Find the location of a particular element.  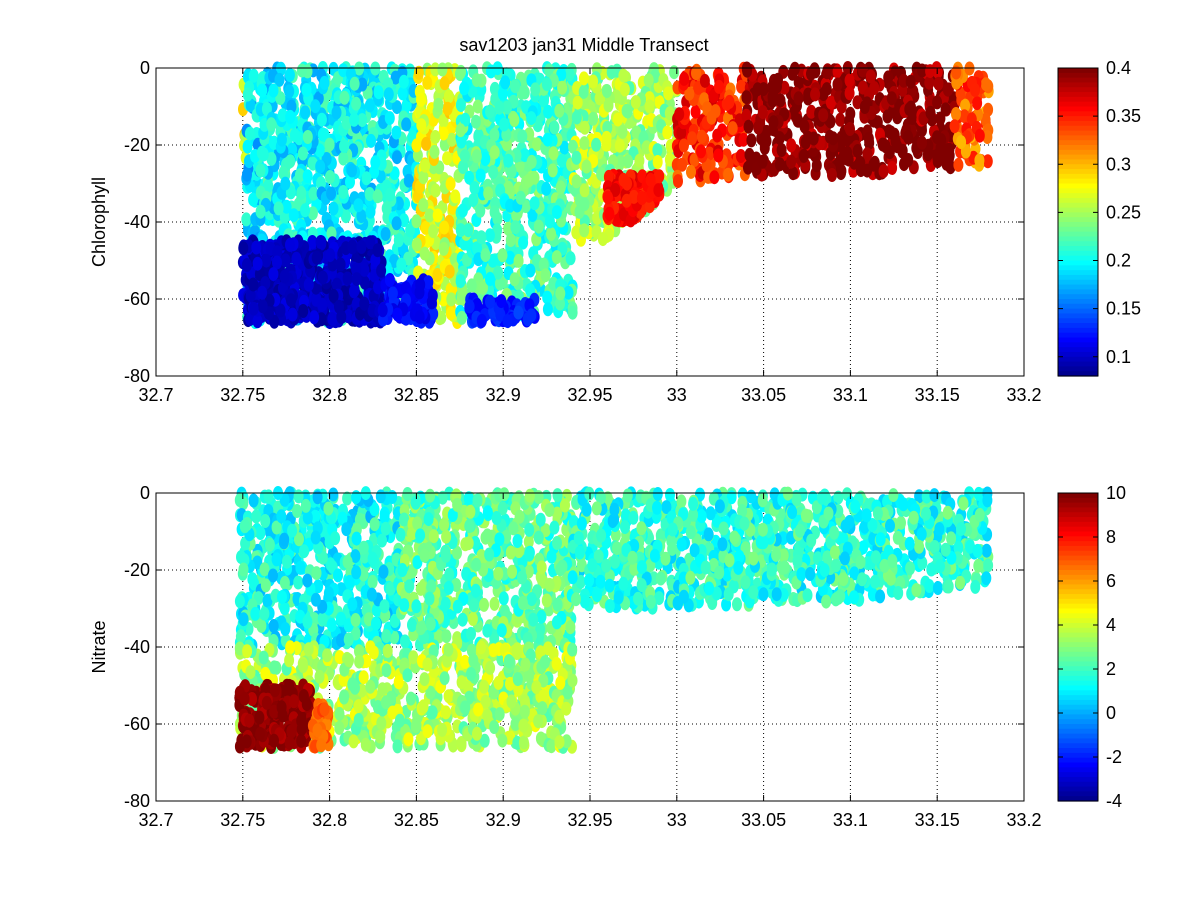

figure-title: sav1203 jan31 Middle Transect is located at coordinates (583, 45).